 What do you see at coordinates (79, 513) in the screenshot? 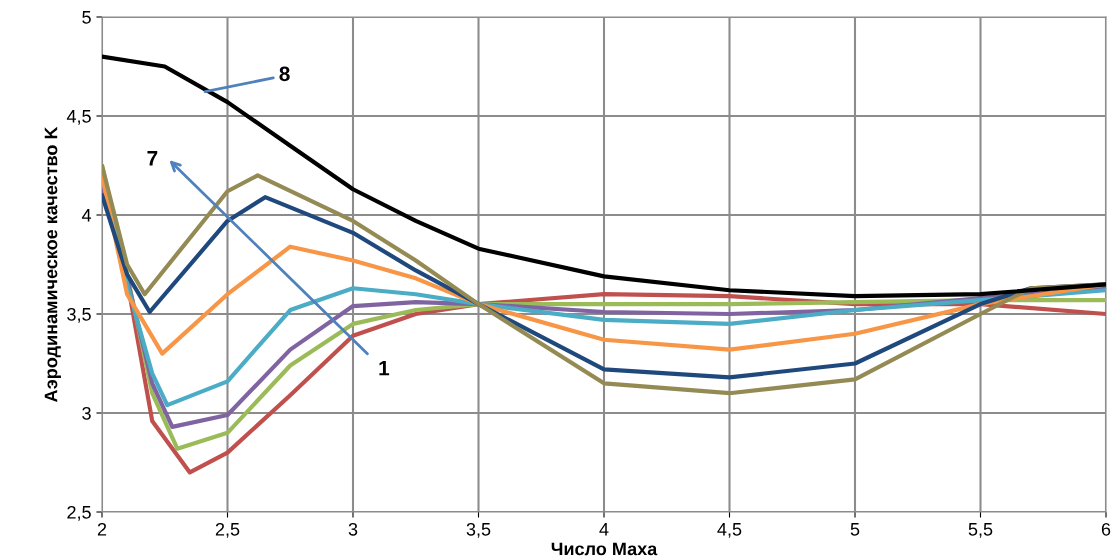
I see `y-tick-label: 2,5` at bounding box center [79, 513].